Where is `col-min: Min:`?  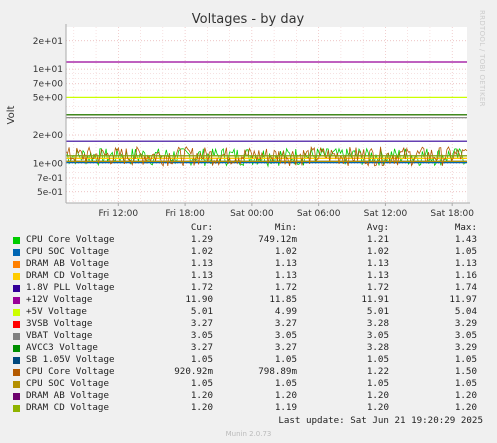
col-min: Min: is located at coordinates (285, 227).